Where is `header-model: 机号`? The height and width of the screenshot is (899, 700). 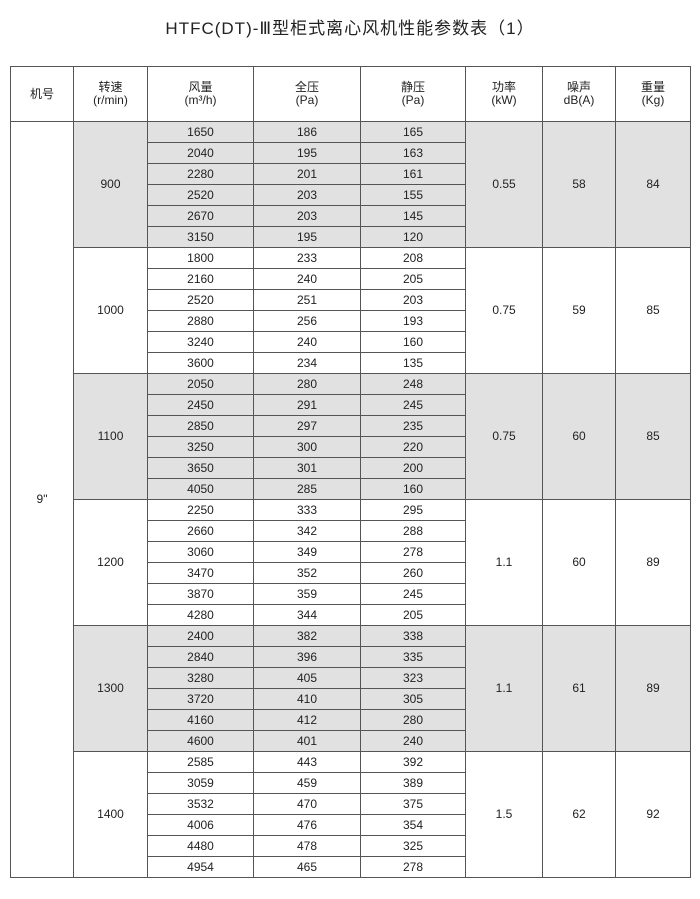 header-model: 机号 is located at coordinates (42, 94).